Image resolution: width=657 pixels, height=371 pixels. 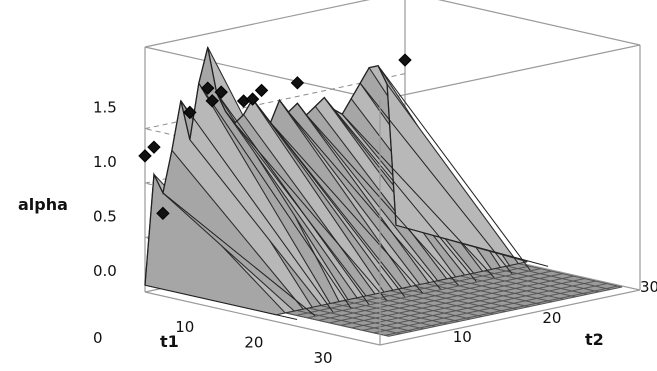 I want to click on z-tick-label: 0.0, so click(x=105, y=271).